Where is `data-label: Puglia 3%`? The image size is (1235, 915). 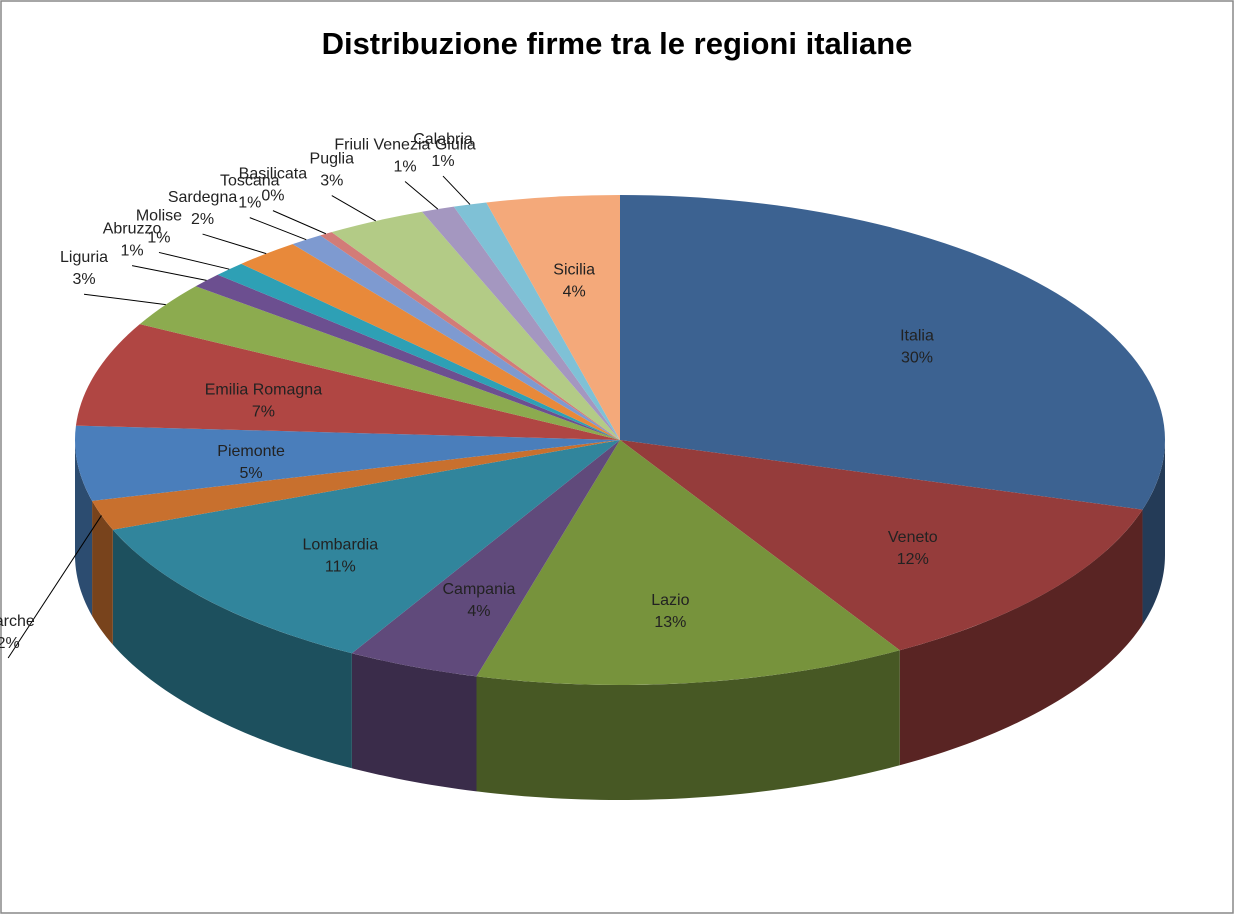 data-label: Puglia 3% is located at coordinates (332, 170).